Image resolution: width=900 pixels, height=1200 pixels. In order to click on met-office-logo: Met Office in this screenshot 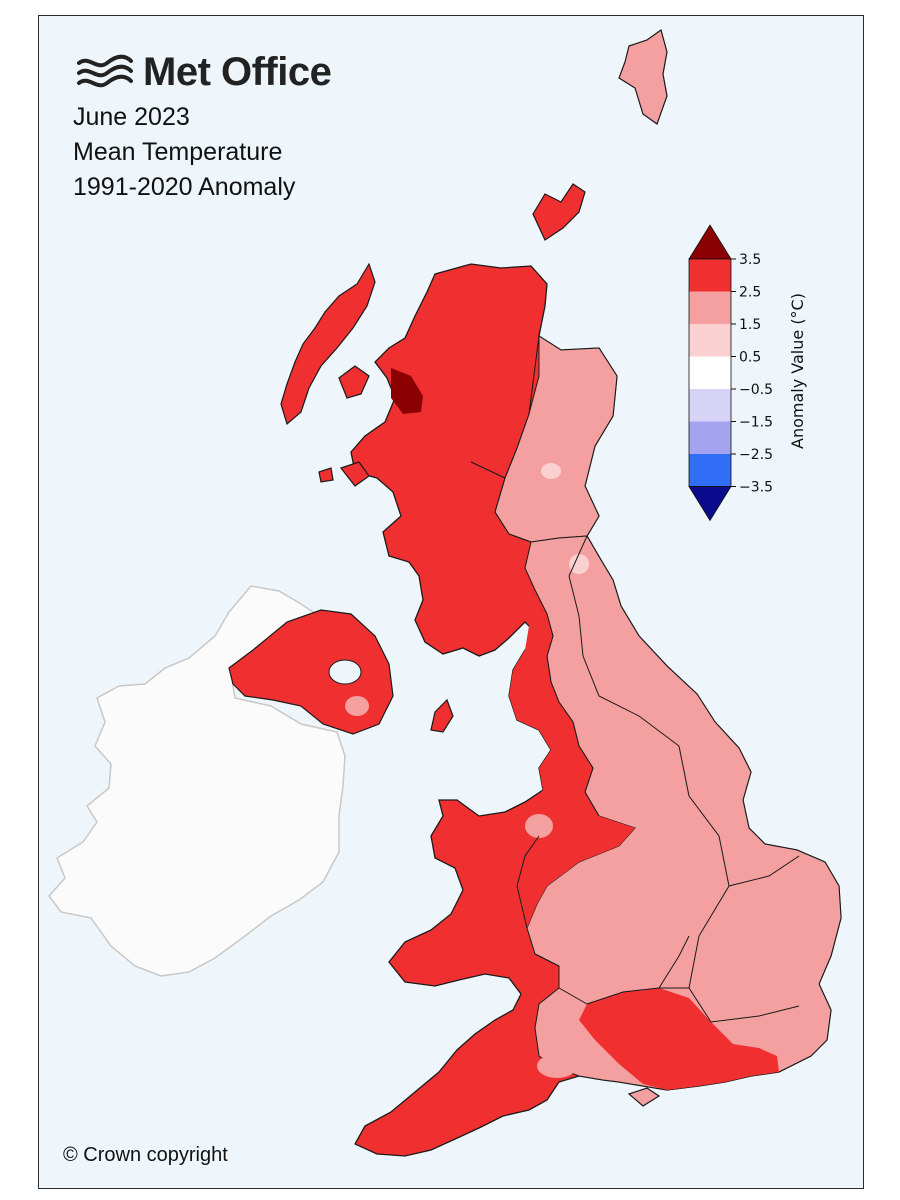, I will do `click(203, 72)`.